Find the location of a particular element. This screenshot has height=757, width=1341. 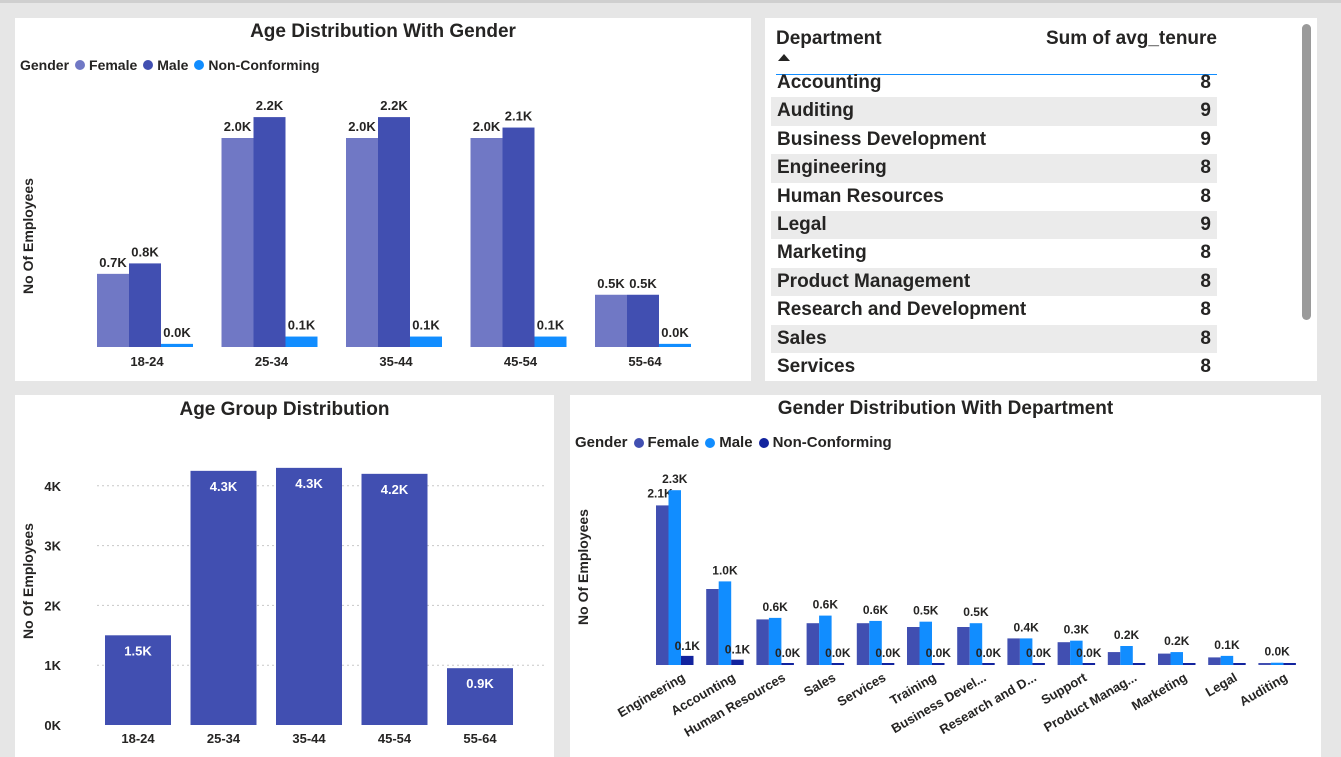

sort-ascending-icon is located at coordinates (784, 57).